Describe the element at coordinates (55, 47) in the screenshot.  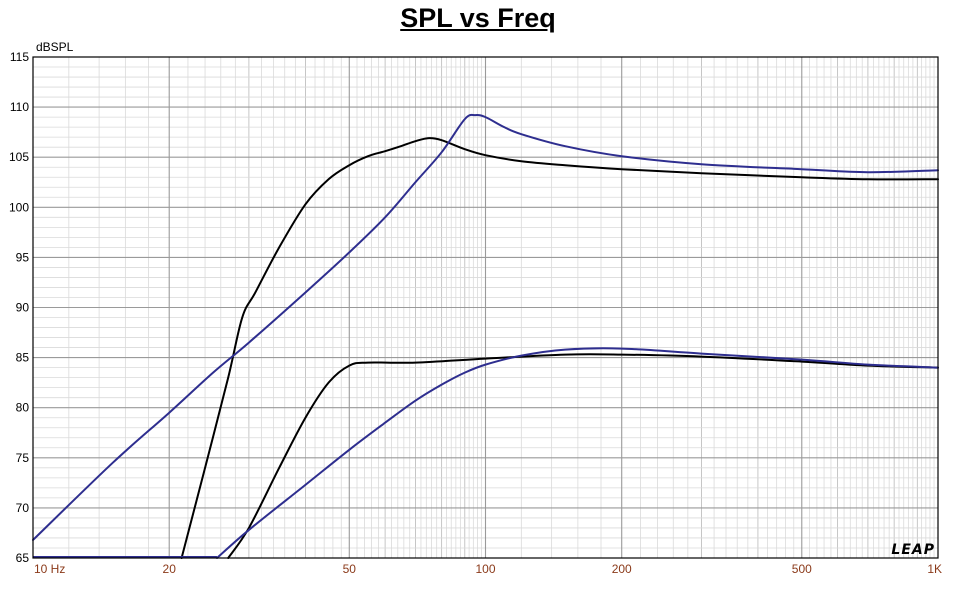
I see `y-axis-label: dBSPL` at that location.